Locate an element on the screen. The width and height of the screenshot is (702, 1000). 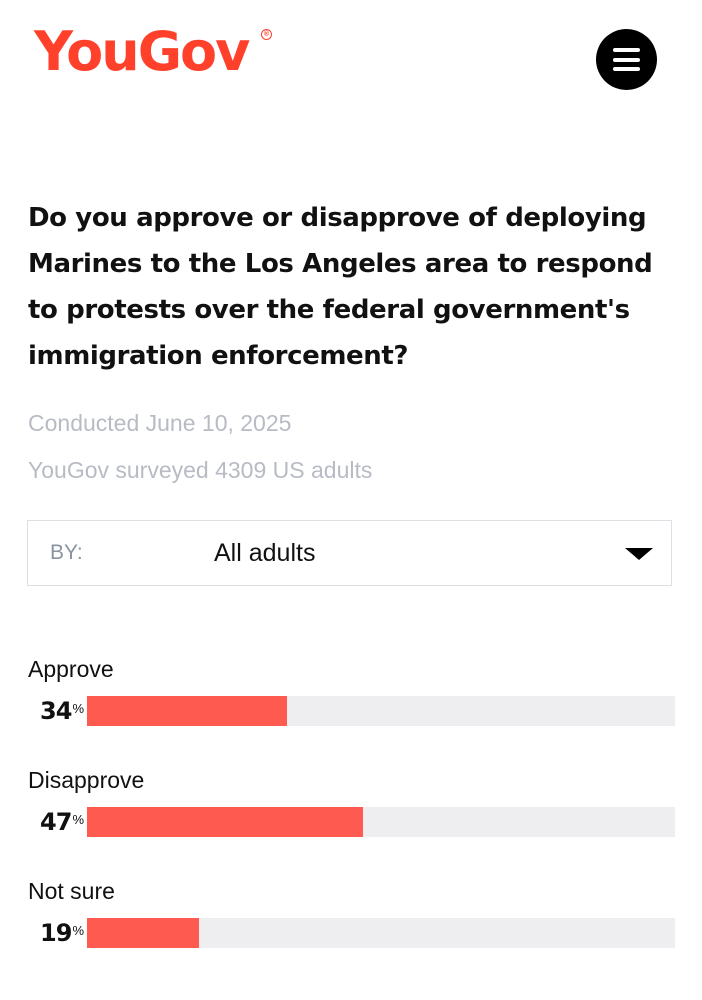
menu-button is located at coordinates (626, 59).